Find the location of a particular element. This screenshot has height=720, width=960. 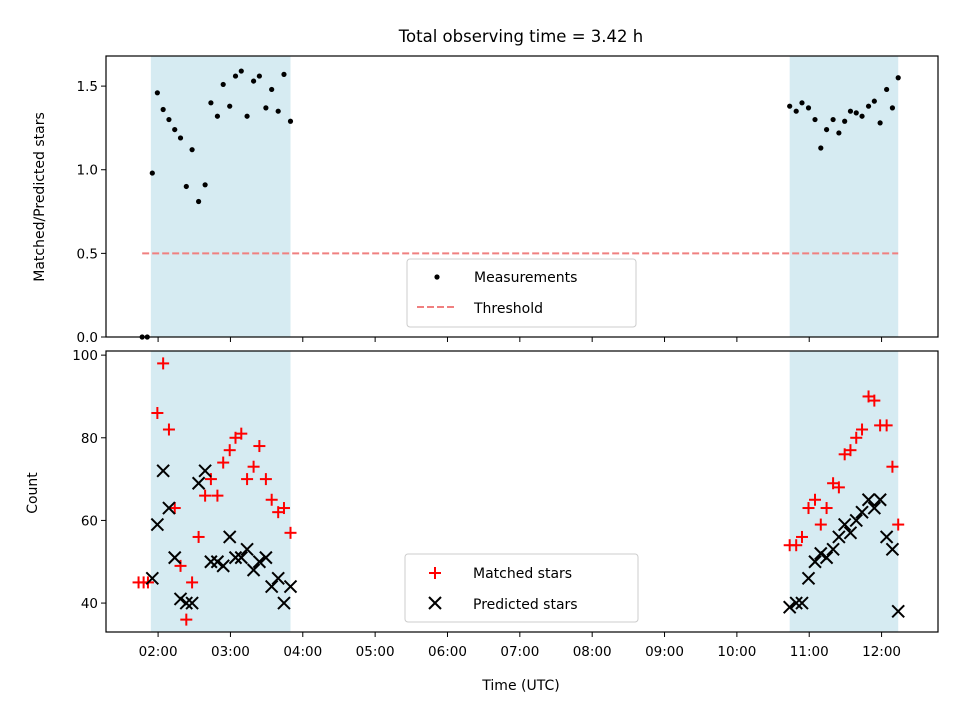

x-tick-label: 06:00 is located at coordinates (447, 652).